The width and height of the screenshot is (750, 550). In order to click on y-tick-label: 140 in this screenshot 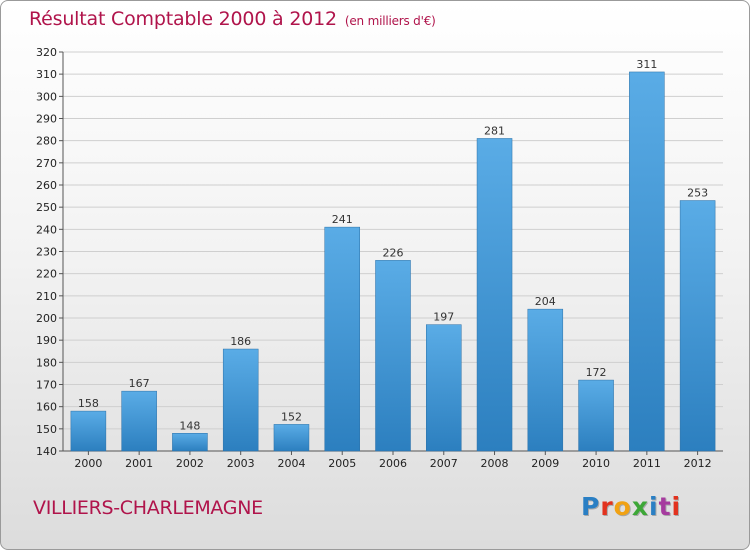, I will do `click(46, 451)`.